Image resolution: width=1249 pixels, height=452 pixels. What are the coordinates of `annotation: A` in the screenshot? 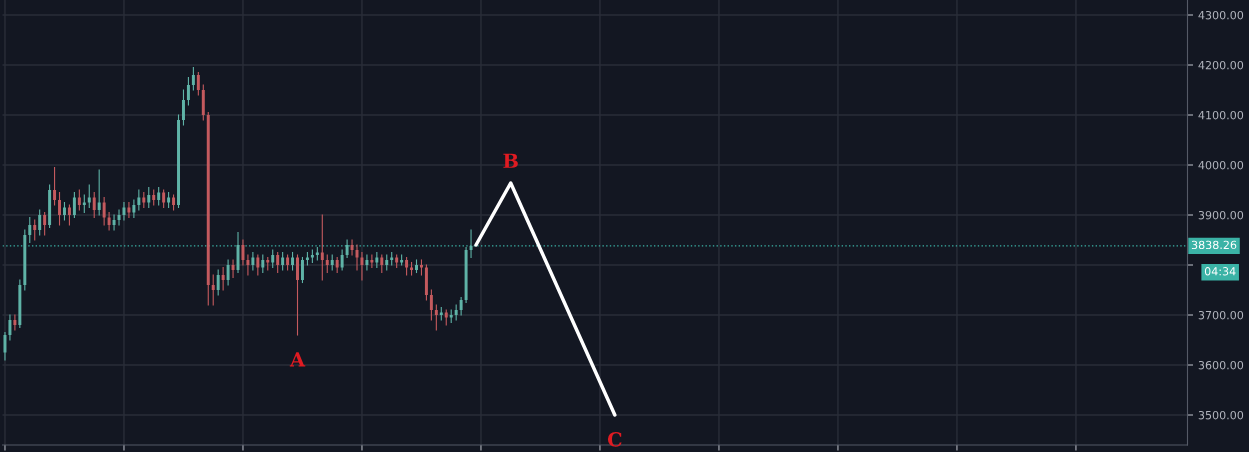 It's located at (297, 359).